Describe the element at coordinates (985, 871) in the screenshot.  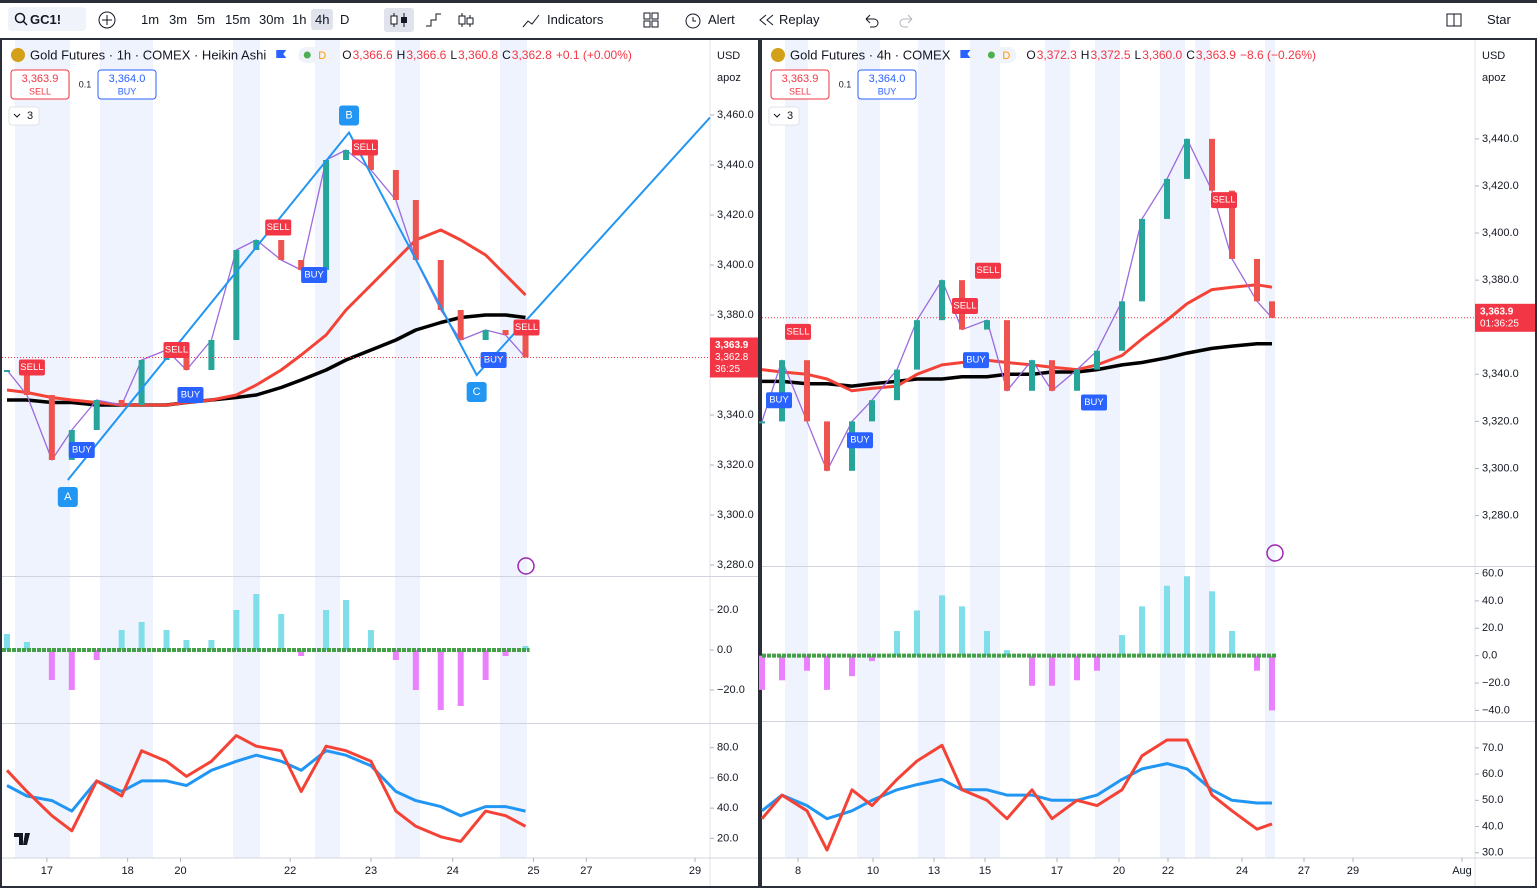
I see `x-tick-label: 15` at that location.